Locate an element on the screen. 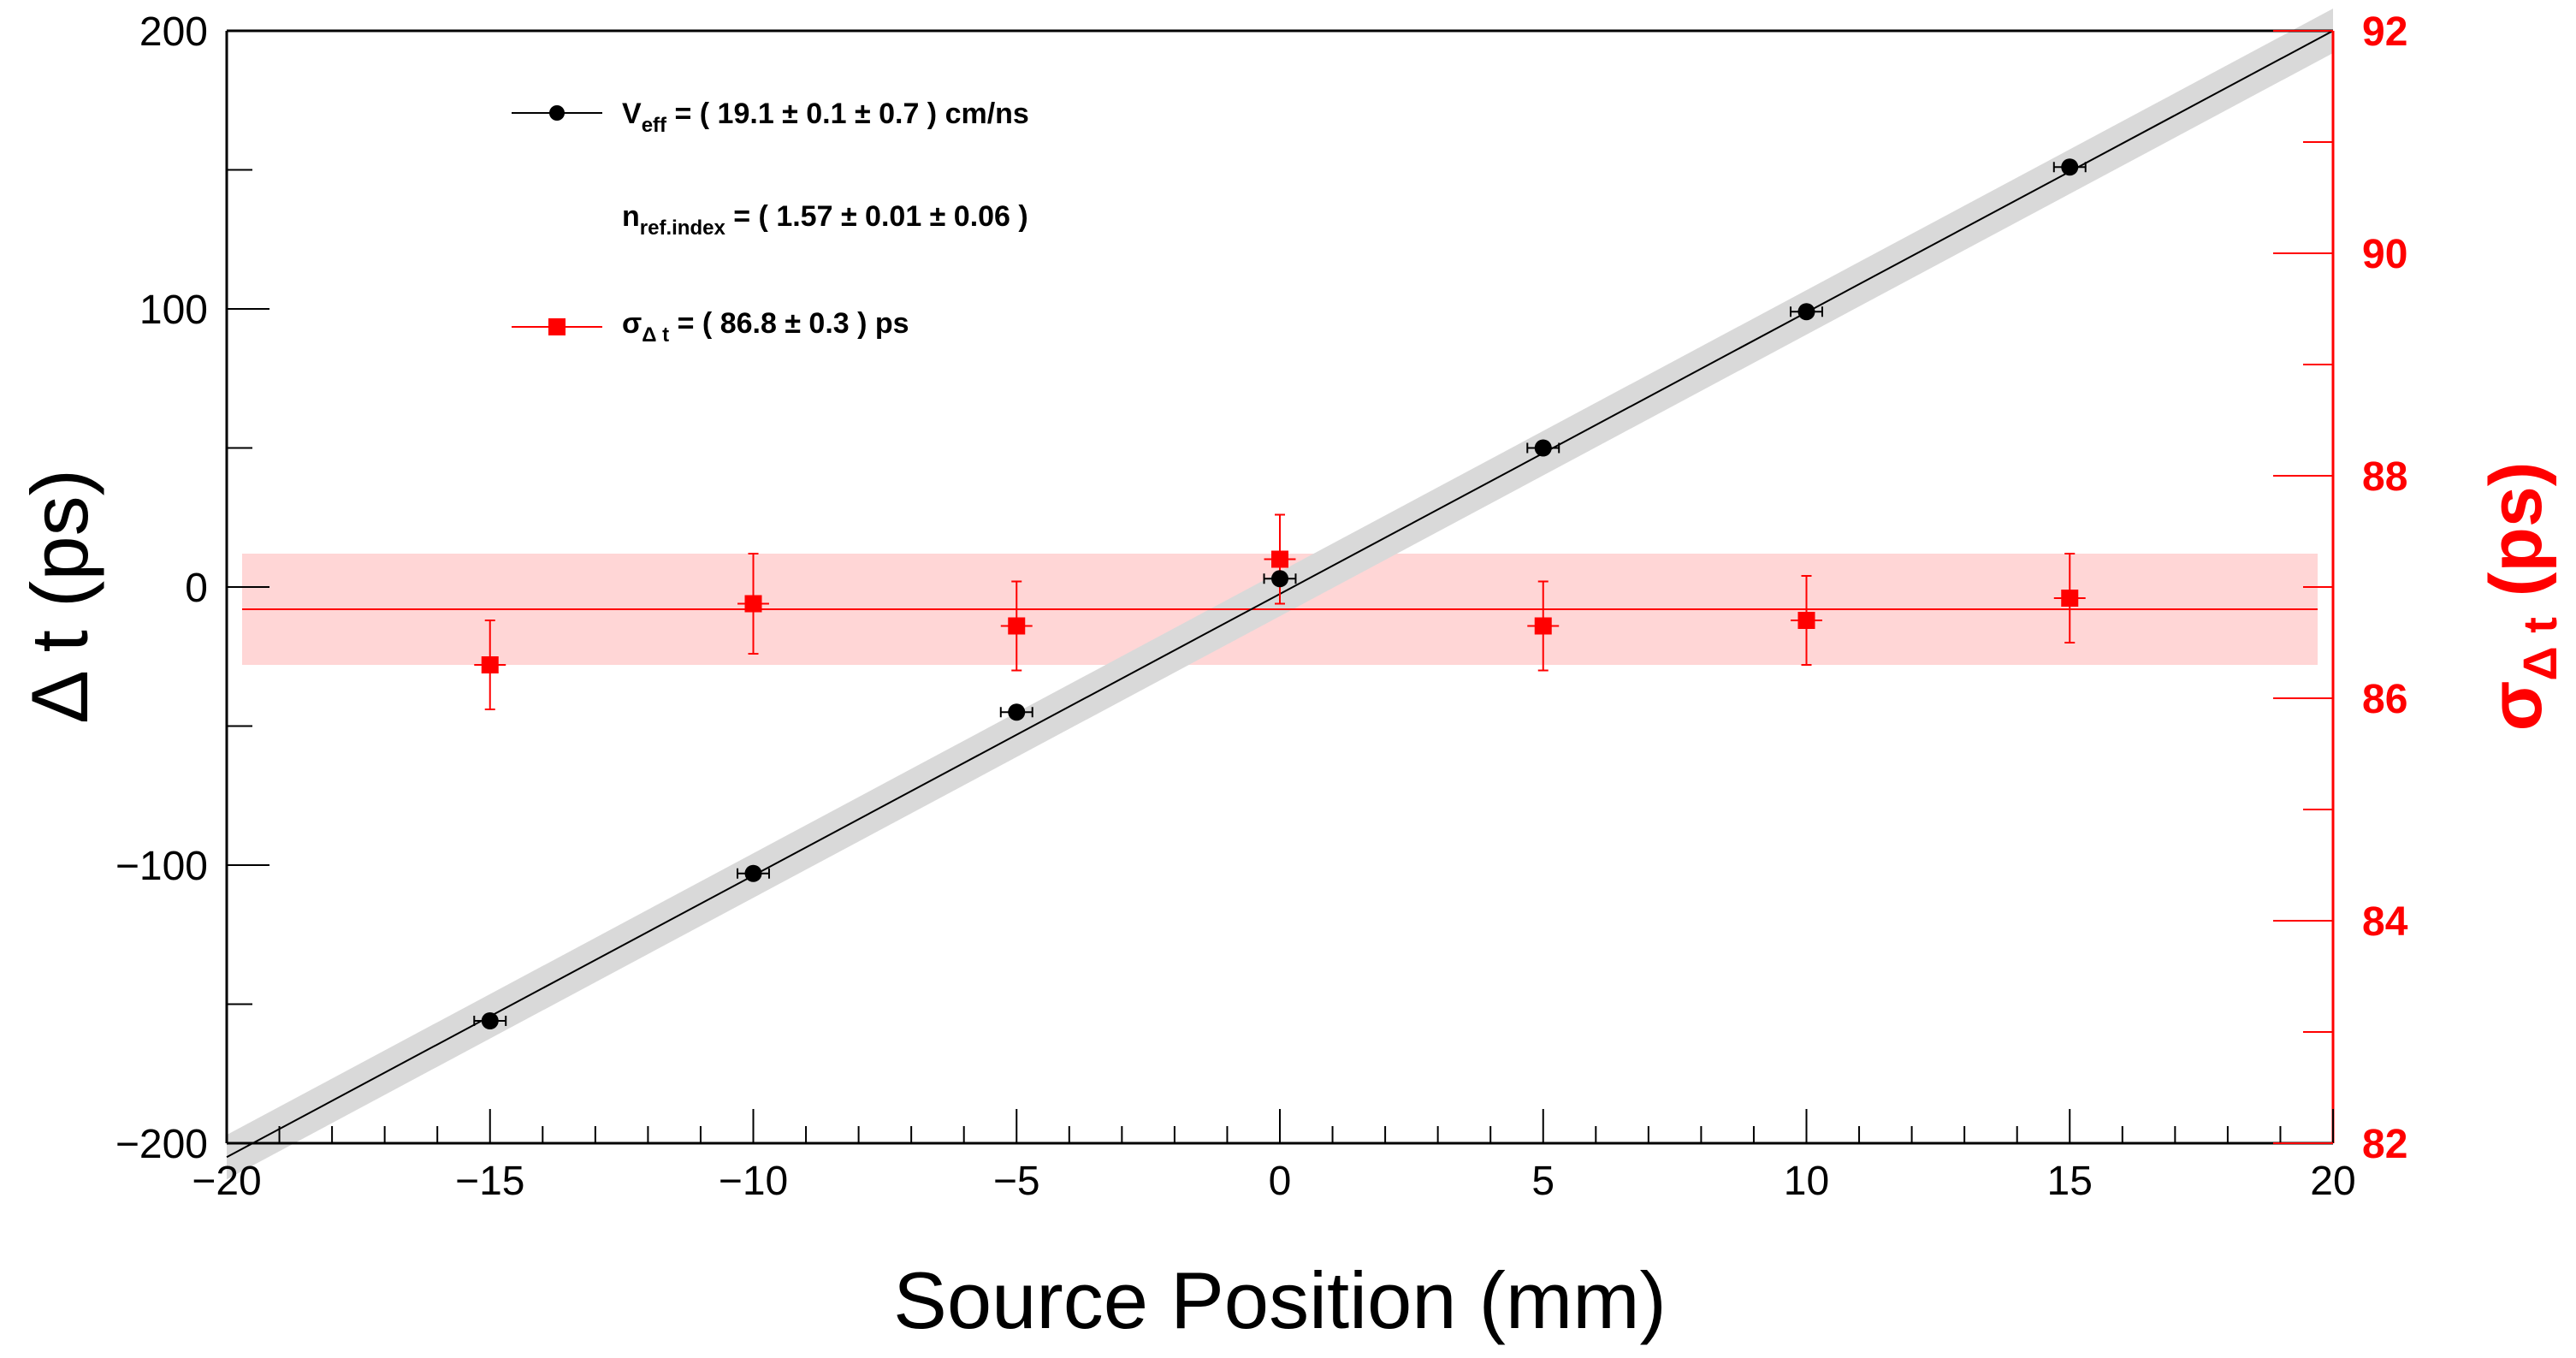  y-axis-title-right: σΔ t (ps) is located at coordinates (2521, 597).